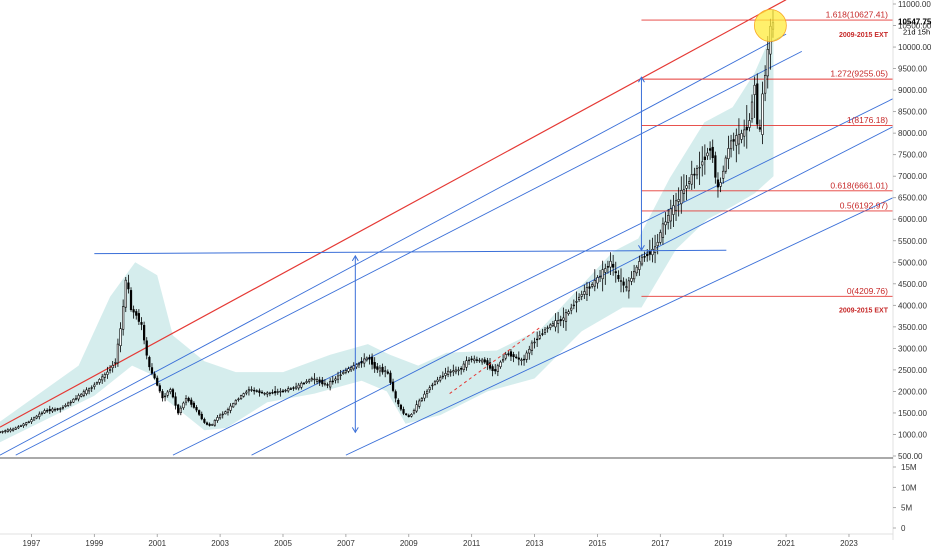 The width and height of the screenshot is (932, 550). Describe the element at coordinates (641, 79) in the screenshot. I see `measure-arrow-head-top` at that location.